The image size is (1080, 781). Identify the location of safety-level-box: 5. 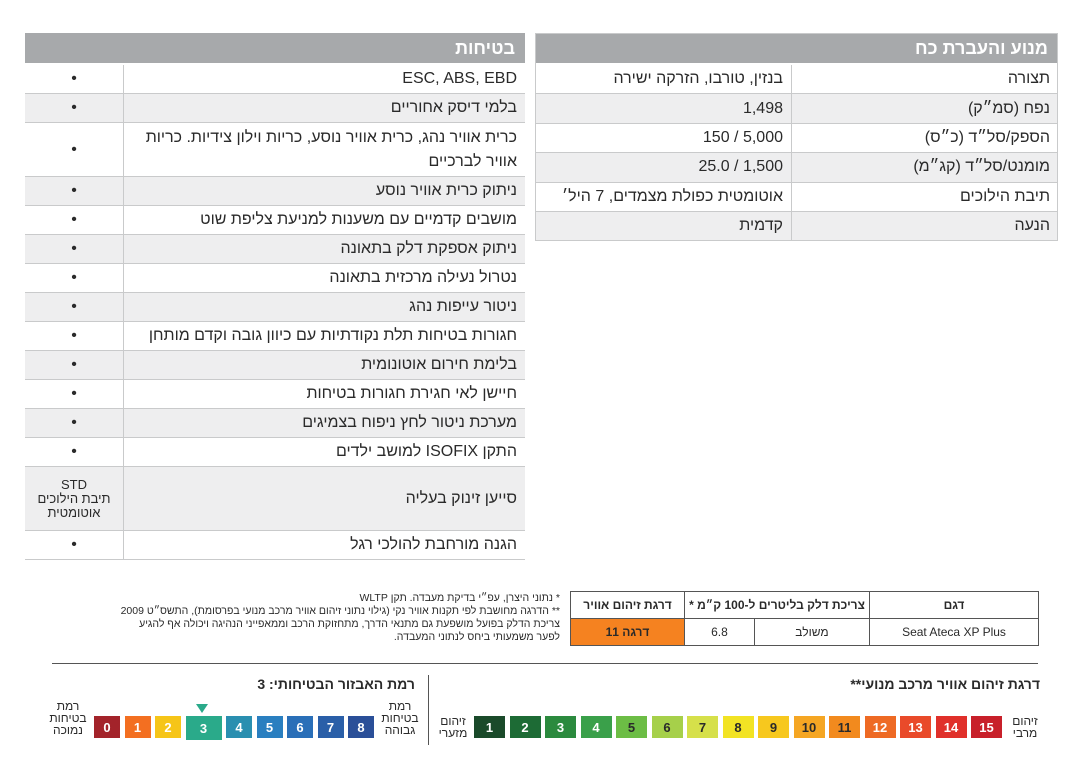
(269, 727).